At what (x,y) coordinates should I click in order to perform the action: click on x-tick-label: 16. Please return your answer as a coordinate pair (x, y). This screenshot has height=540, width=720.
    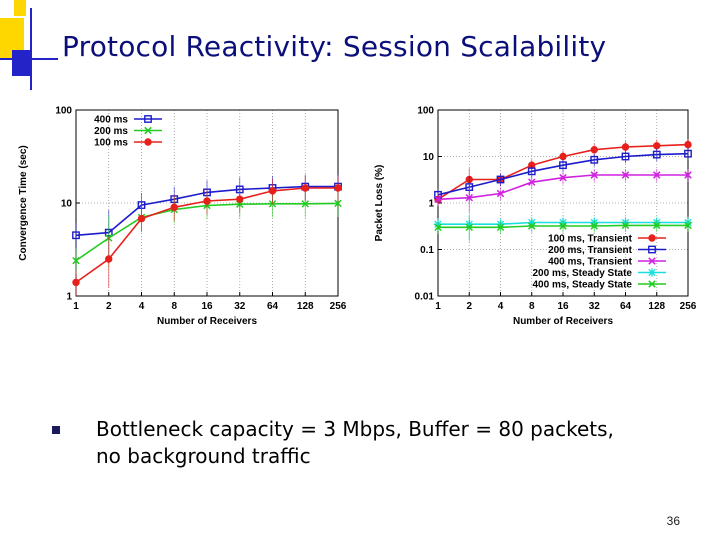
    Looking at the image, I should click on (207, 306).